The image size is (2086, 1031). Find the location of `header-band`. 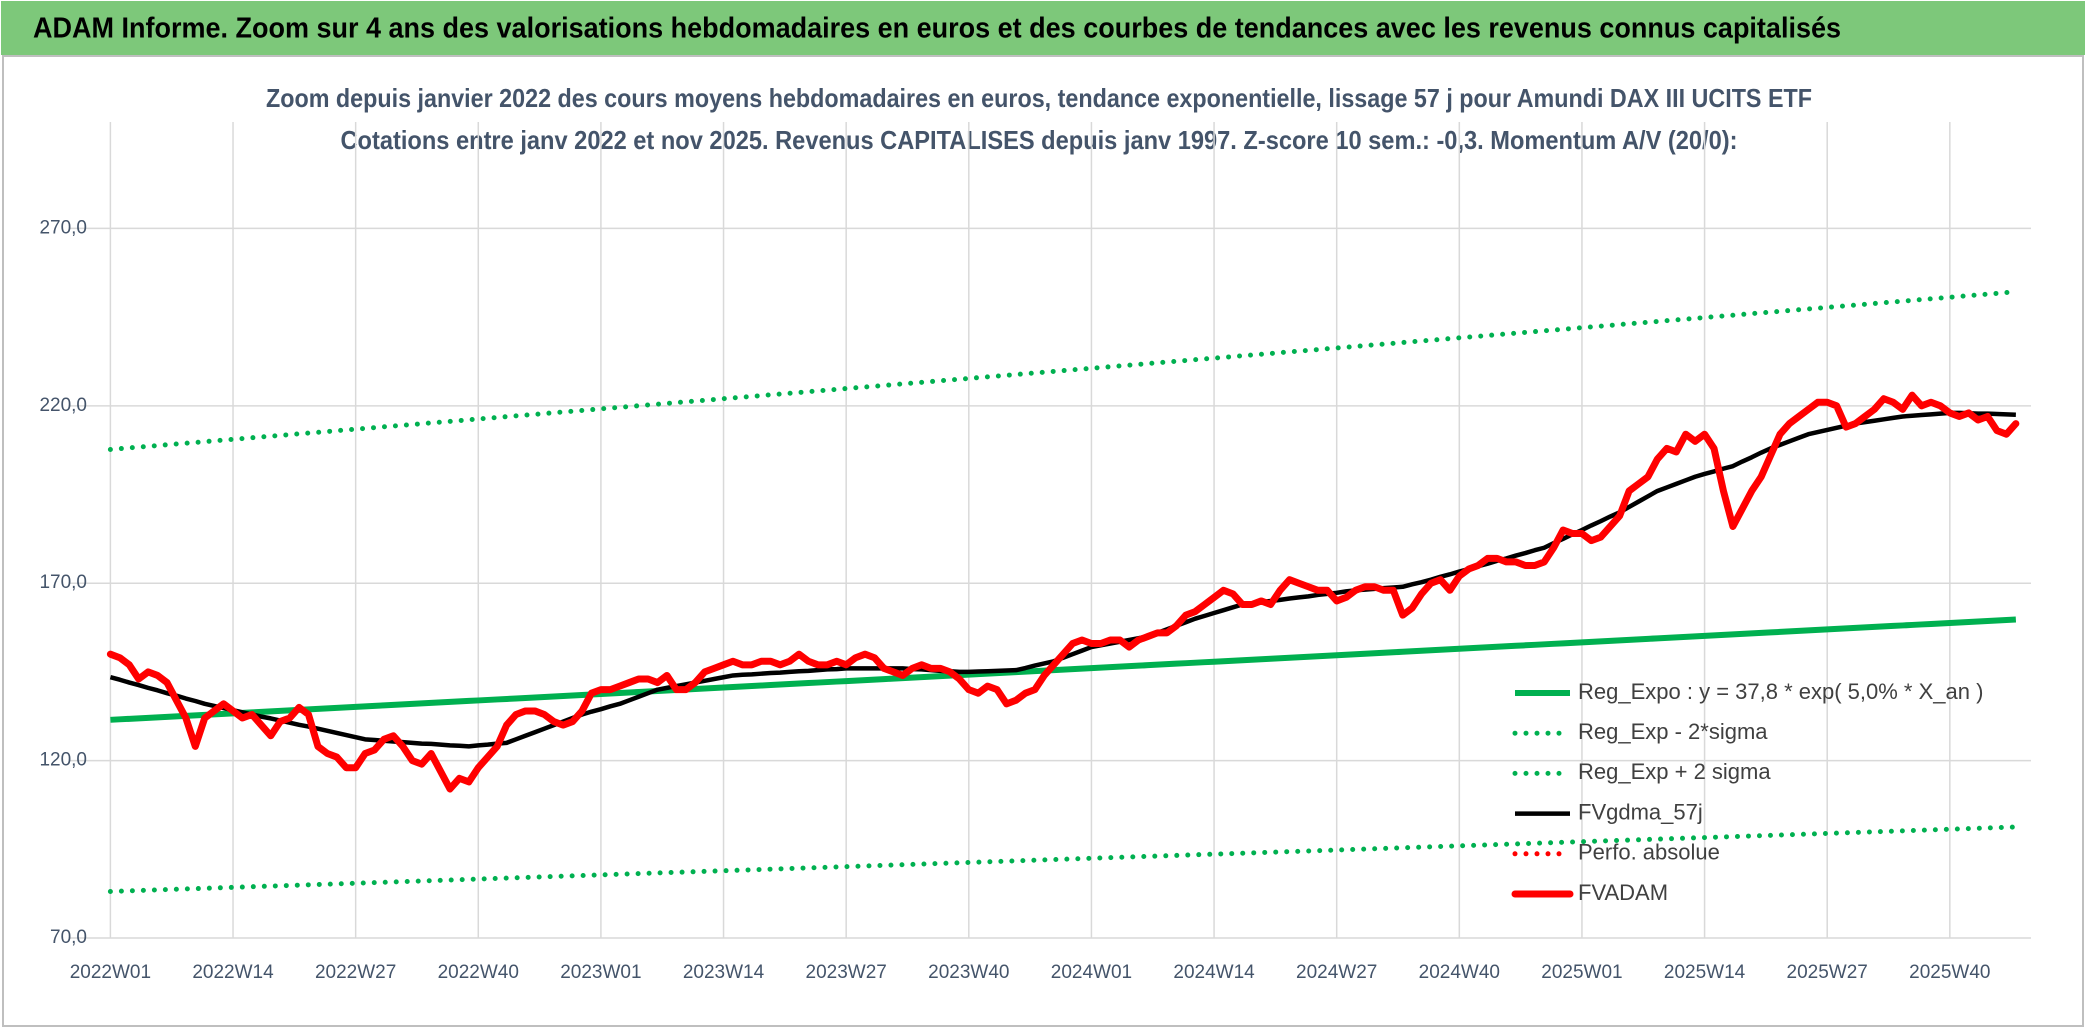

header-band is located at coordinates (1043, 28).